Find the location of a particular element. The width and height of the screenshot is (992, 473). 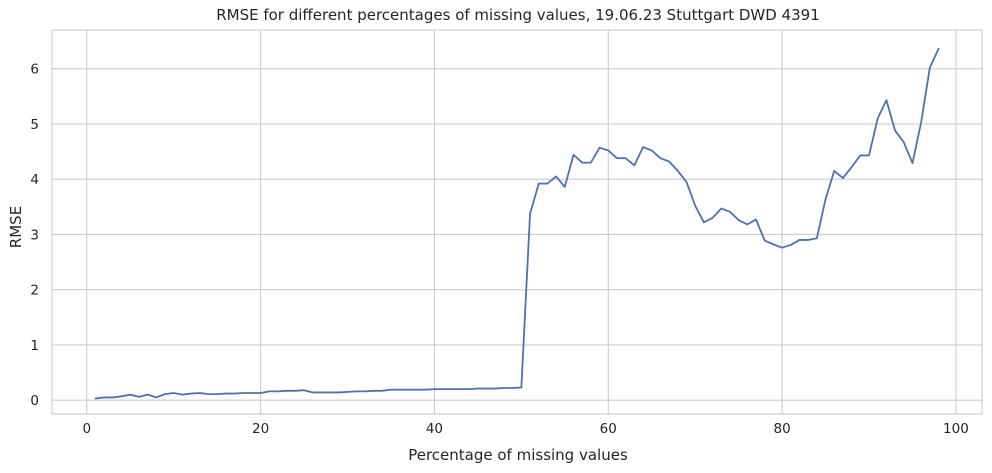

x-tick-label: 20 is located at coordinates (260, 429).